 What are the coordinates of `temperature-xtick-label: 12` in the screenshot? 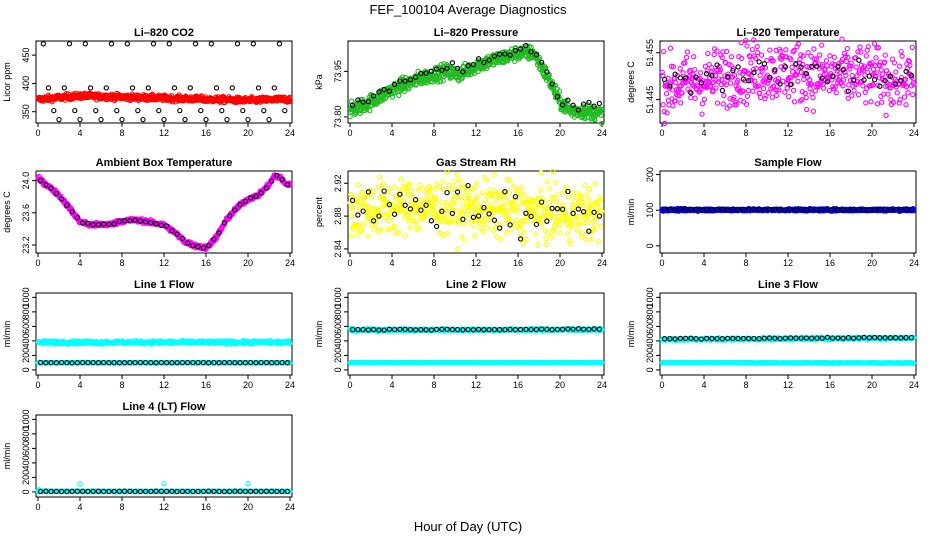 It's located at (788, 133).